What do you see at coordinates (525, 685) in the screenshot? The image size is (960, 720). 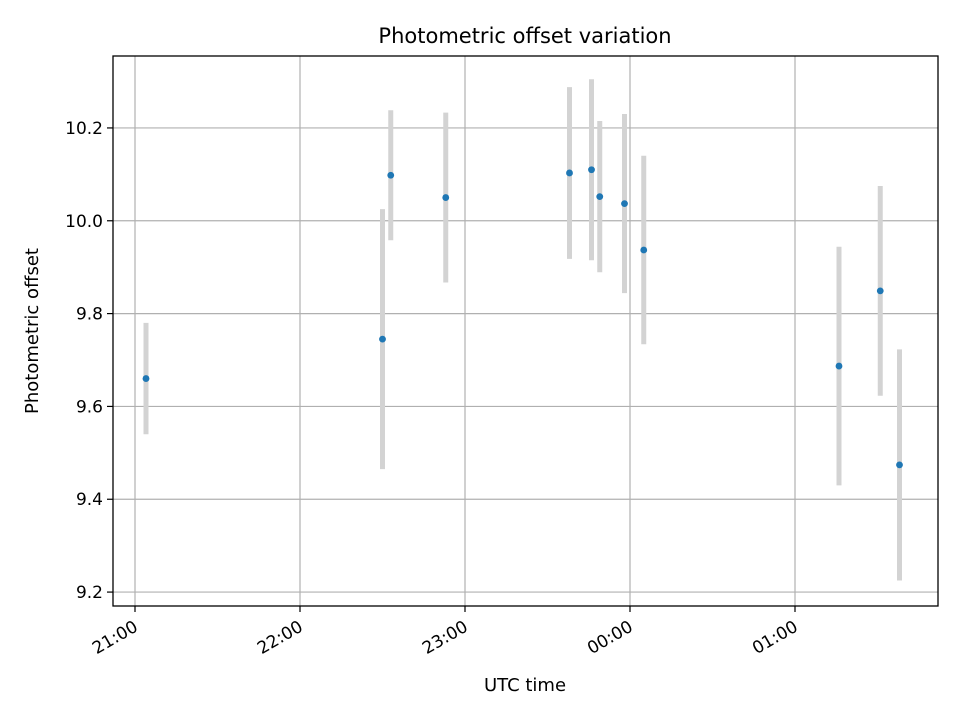 I see `x-axis-label: UTC time` at bounding box center [525, 685].